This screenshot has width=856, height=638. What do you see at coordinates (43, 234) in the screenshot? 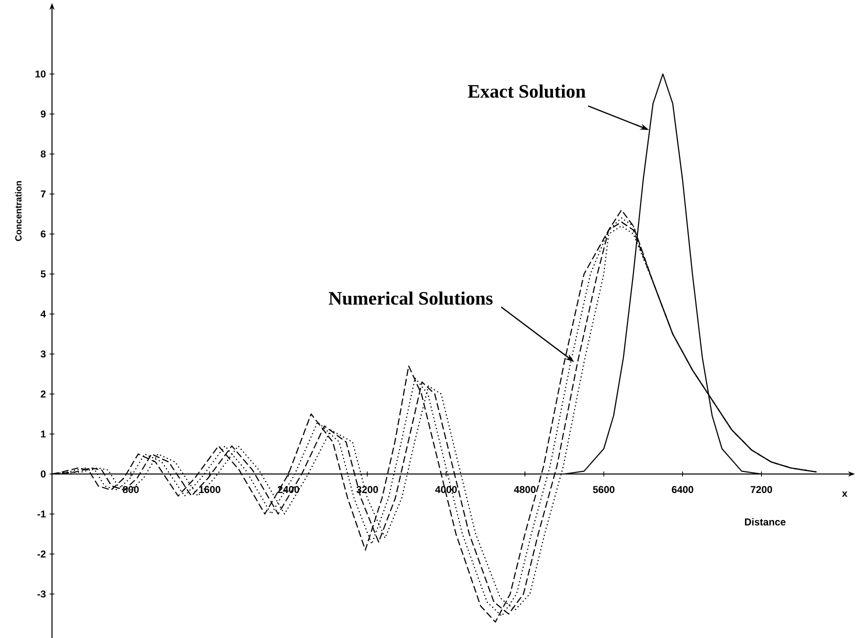
I see `y-tick-label: 6` at bounding box center [43, 234].